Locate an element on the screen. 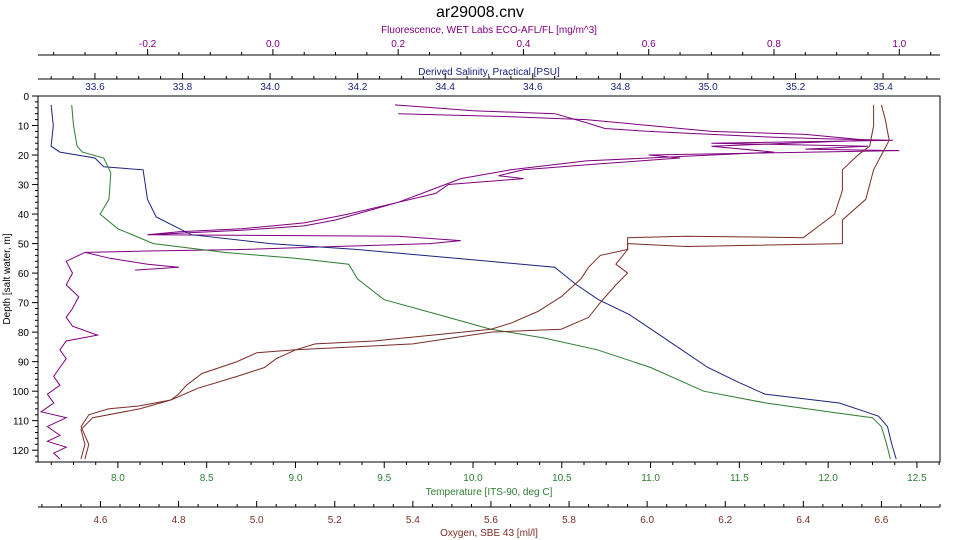  depth-tick-label: 30 is located at coordinates (24, 186).